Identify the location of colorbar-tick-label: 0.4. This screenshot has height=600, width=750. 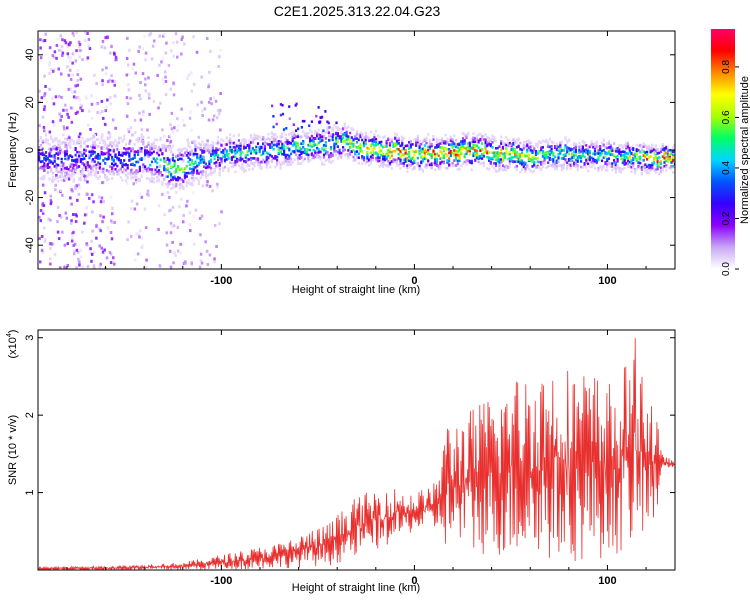
(726, 168).